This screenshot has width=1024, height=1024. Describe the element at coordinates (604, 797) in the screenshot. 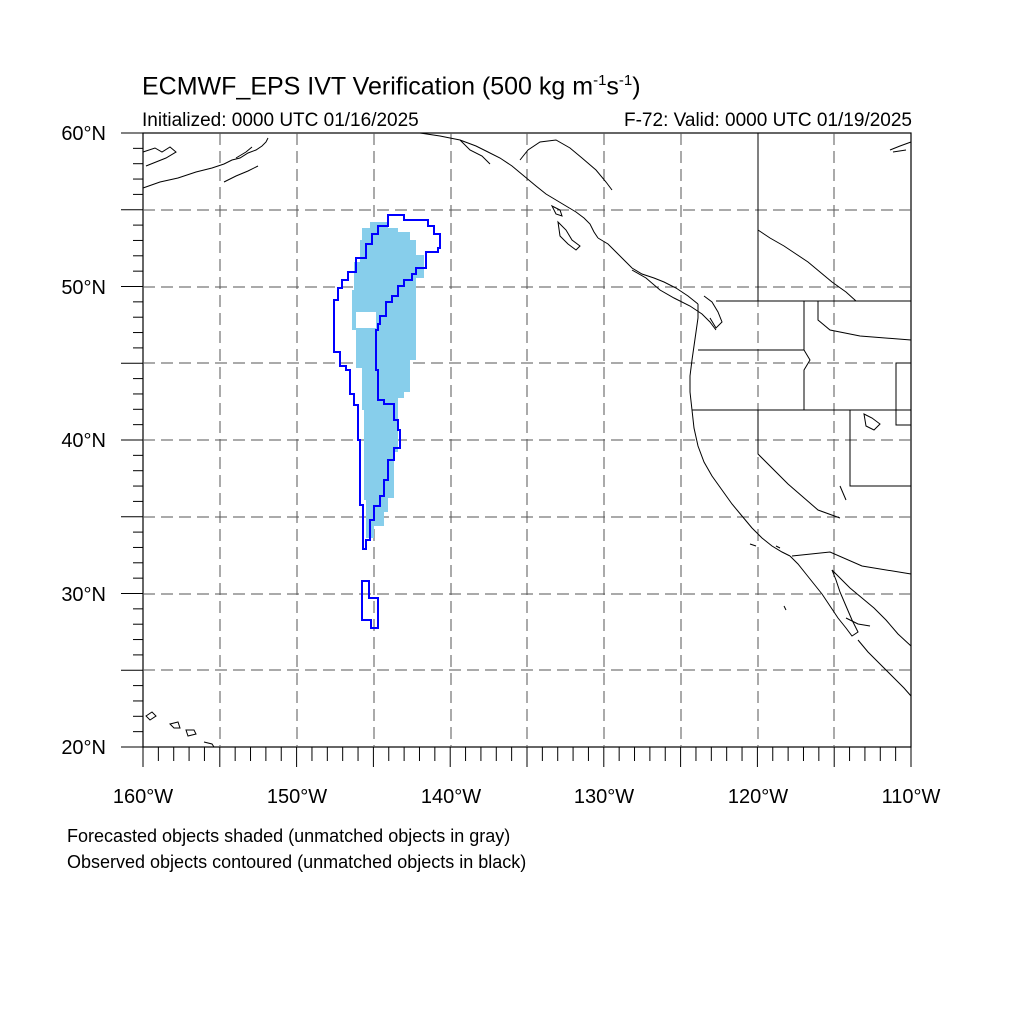

I see `lon-label-130w: 130°W` at that location.